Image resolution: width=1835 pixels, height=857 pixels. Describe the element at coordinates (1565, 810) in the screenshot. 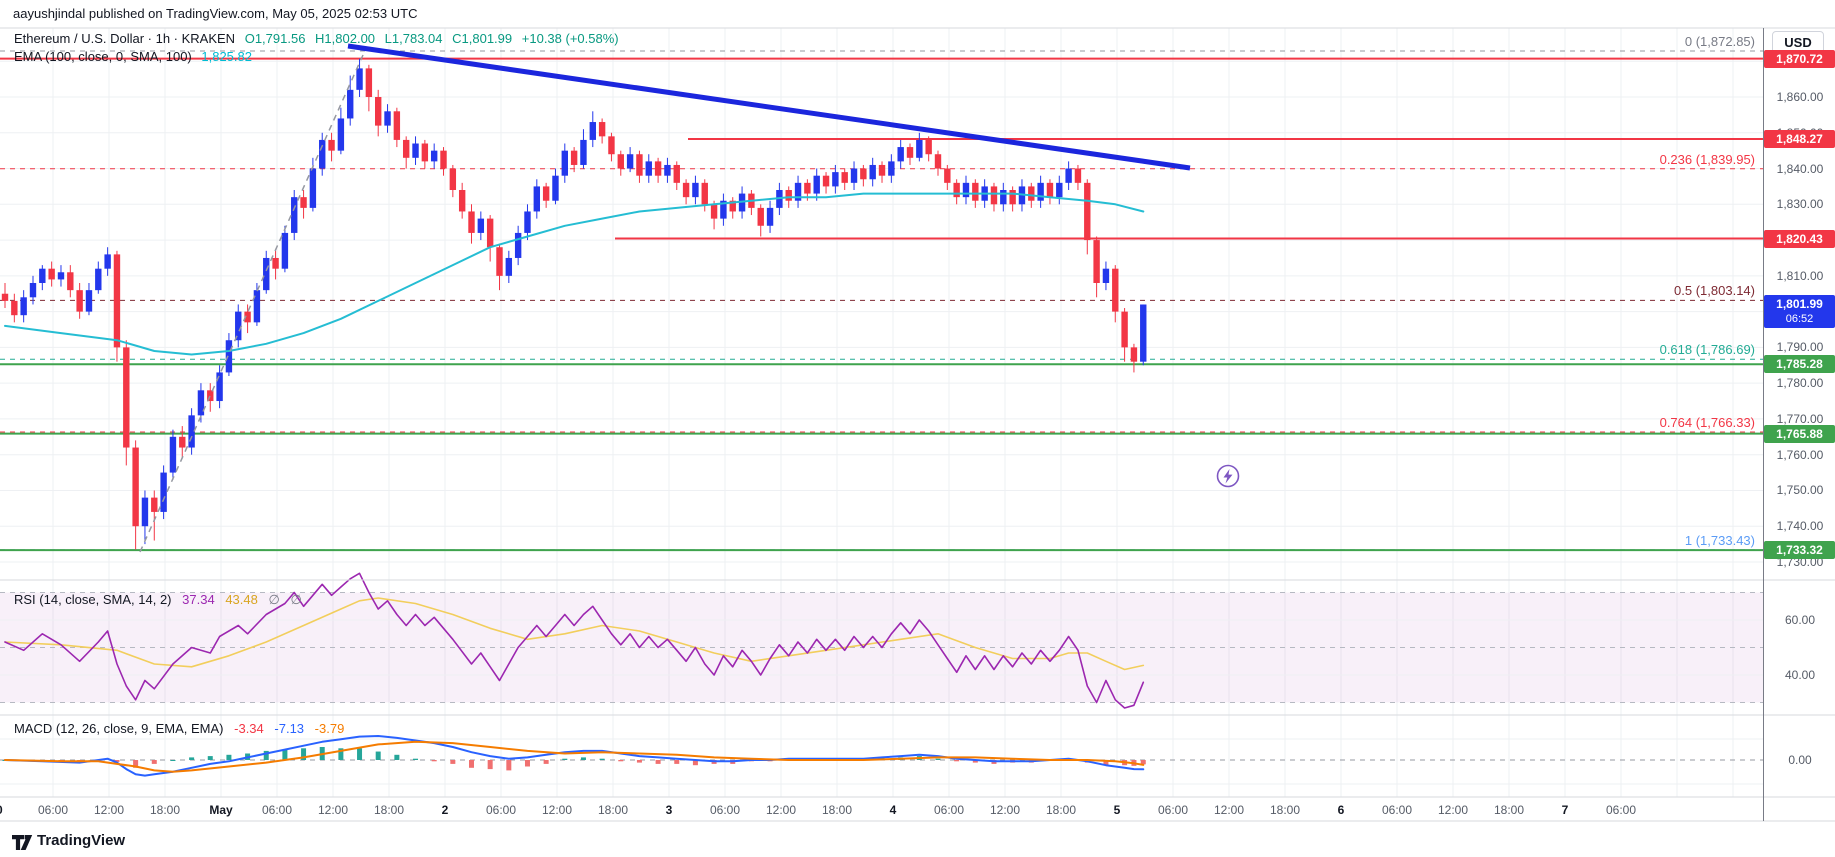

I see `time-tick-7: 7` at that location.